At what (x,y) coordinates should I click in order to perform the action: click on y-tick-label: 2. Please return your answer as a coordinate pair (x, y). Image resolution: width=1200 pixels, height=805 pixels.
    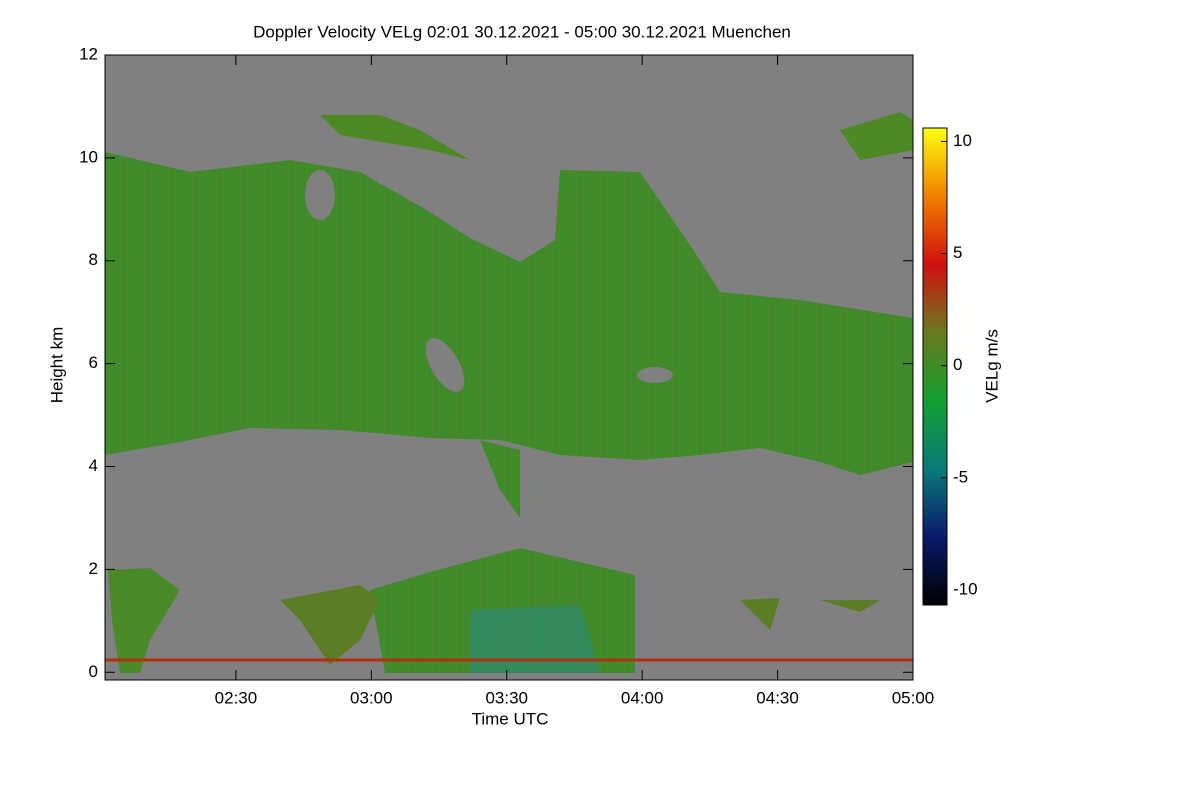
    Looking at the image, I should click on (93, 568).